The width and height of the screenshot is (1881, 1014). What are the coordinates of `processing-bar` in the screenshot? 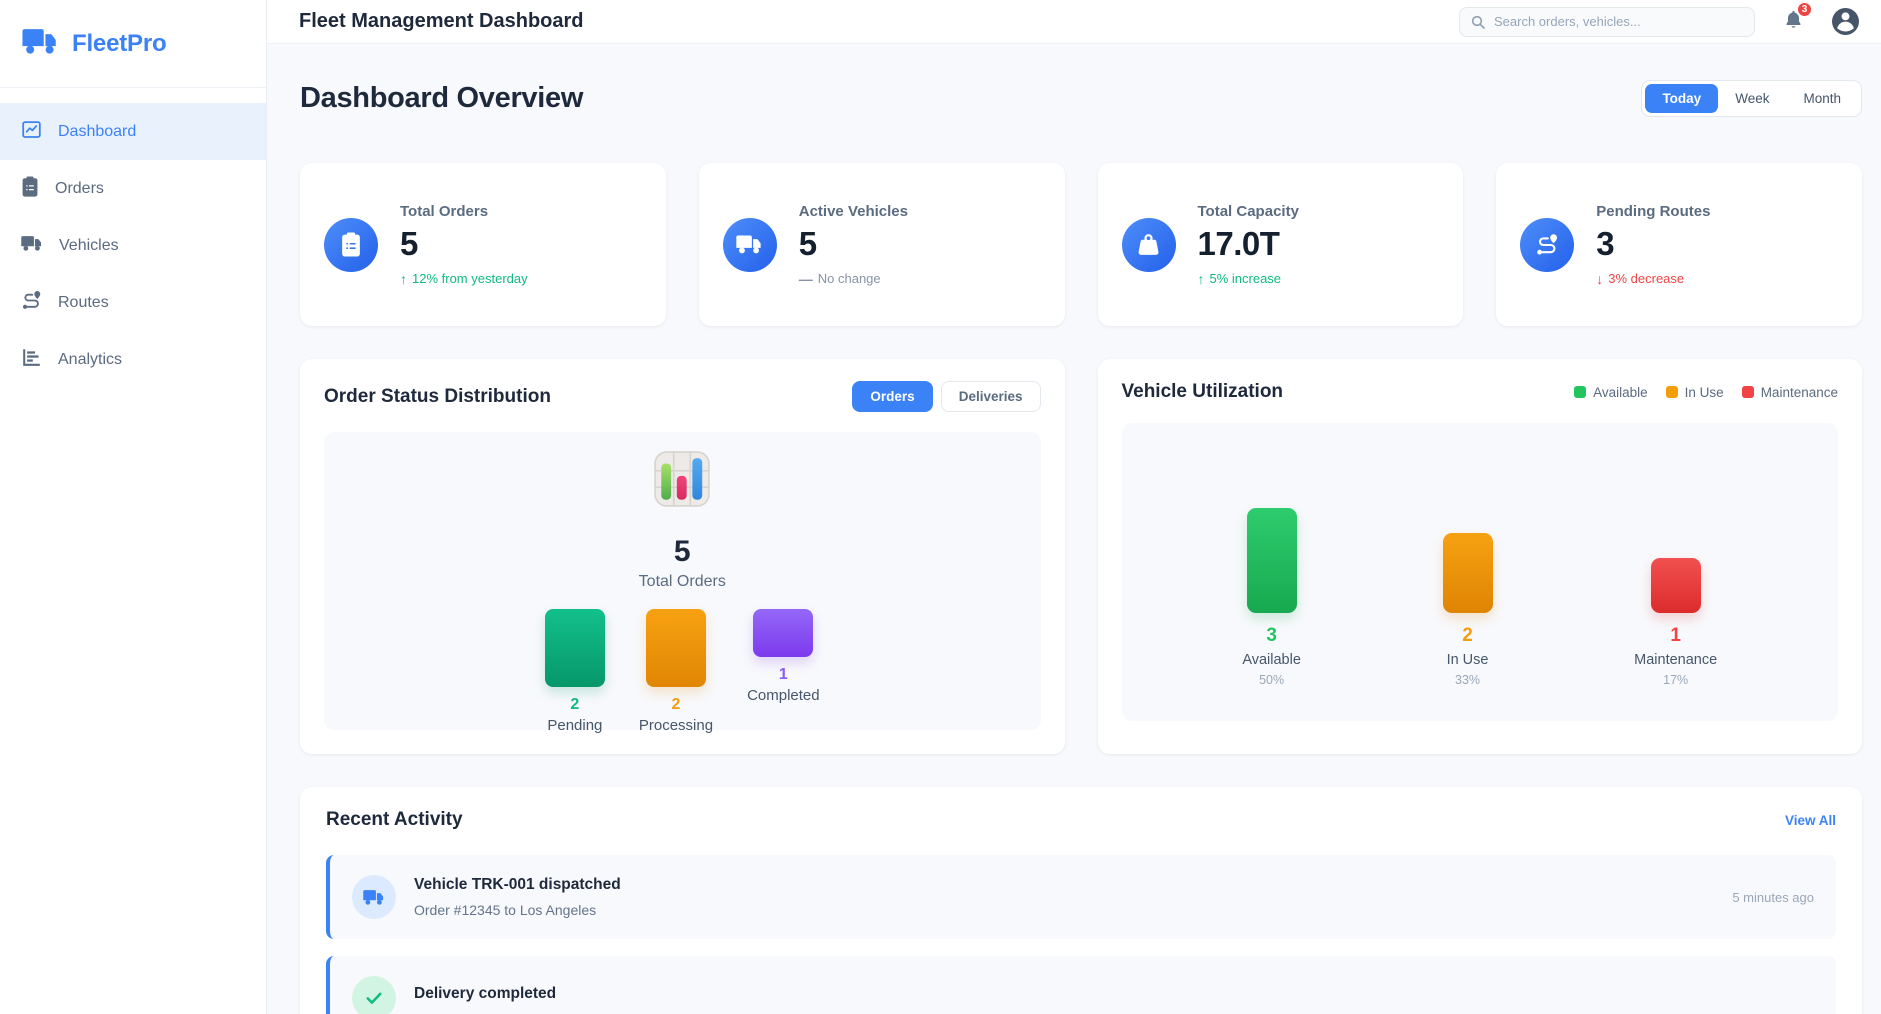 It's located at (675, 648).